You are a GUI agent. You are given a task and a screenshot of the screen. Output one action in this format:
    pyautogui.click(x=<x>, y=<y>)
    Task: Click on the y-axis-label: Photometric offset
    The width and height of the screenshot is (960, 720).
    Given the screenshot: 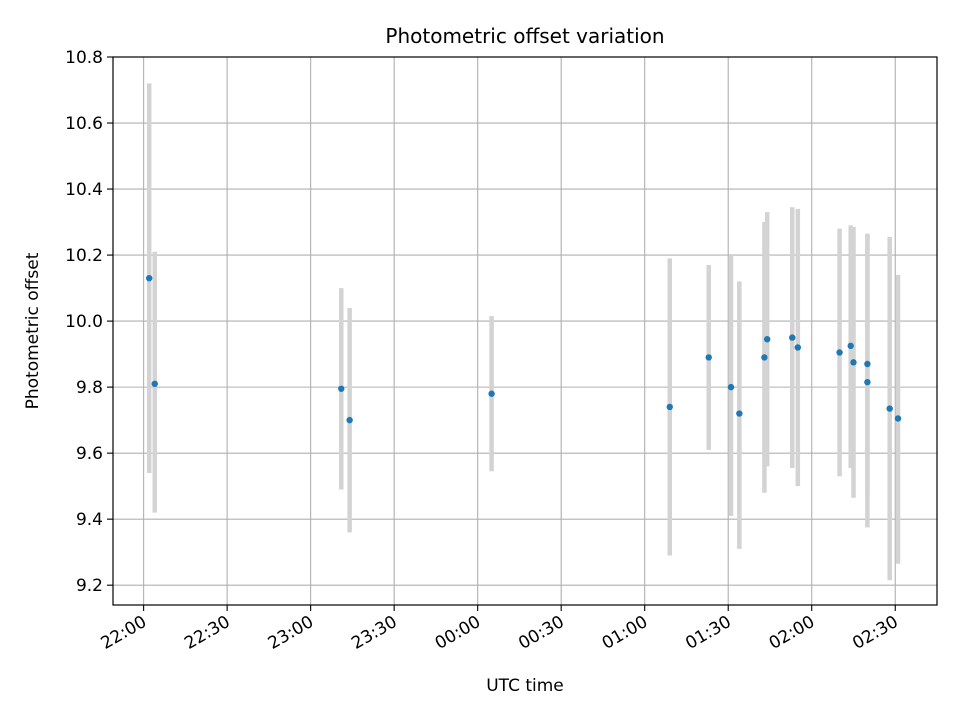 What is the action you would take?
    pyautogui.click(x=33, y=330)
    